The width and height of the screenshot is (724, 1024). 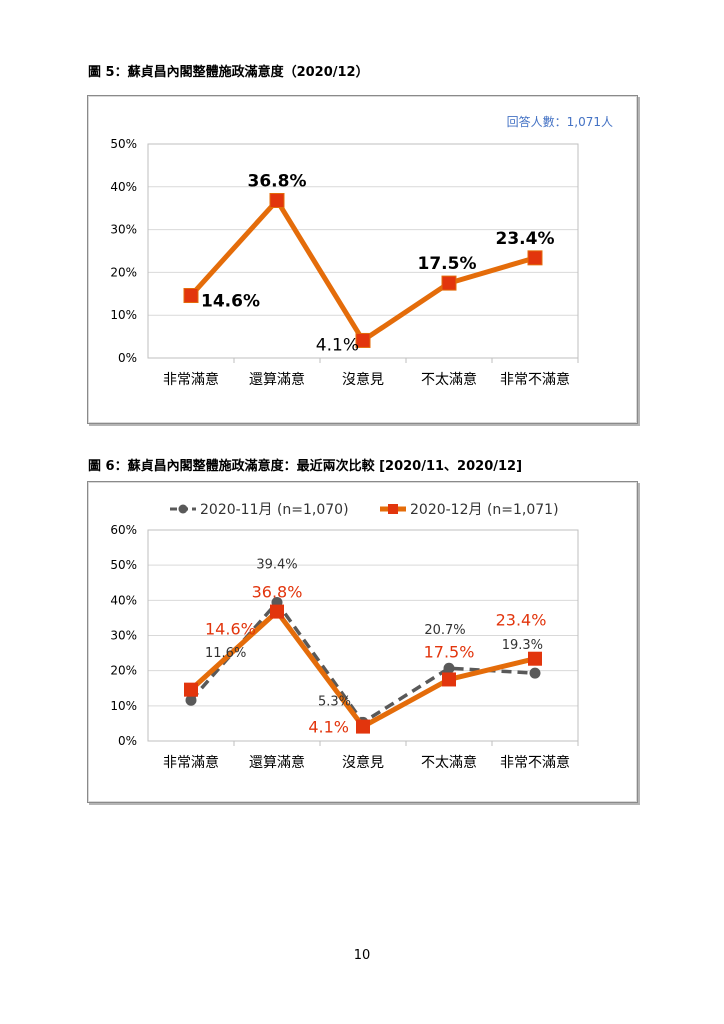 I want to click on data-label: 14.6%, so click(x=230, y=302).